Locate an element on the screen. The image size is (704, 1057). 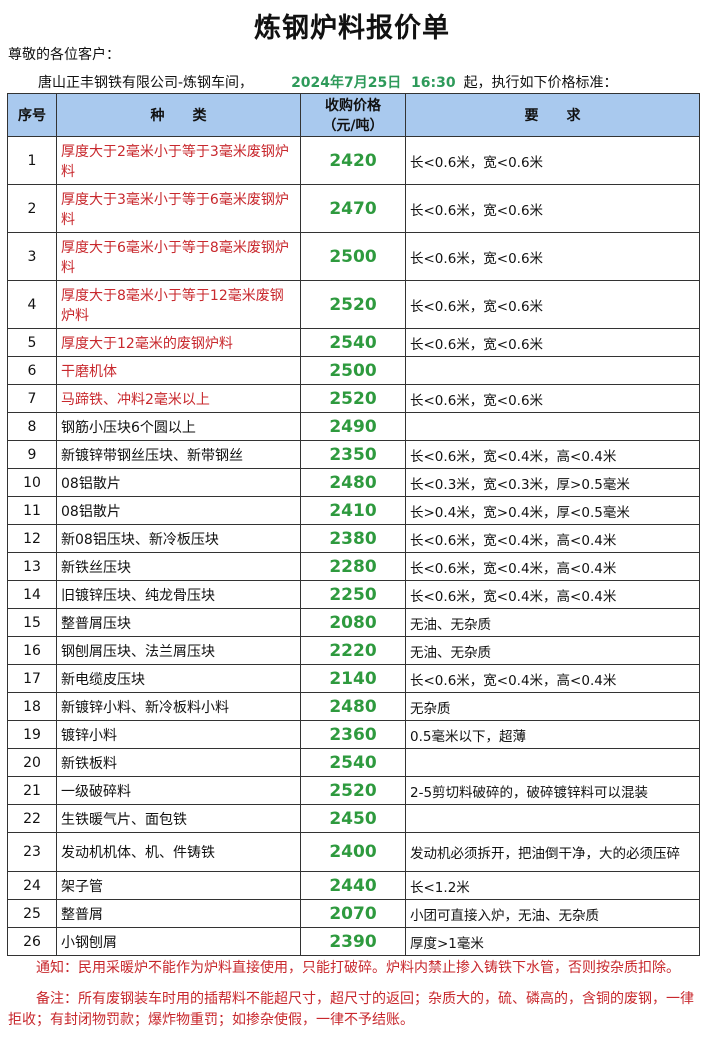
table-row: 20 新铁板料 2540 is located at coordinates (353, 762).